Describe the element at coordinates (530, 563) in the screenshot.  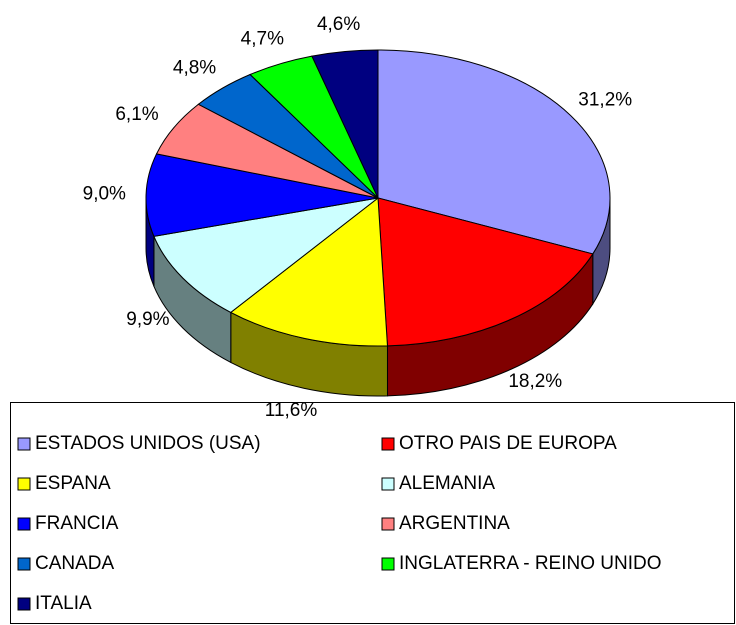
I see `legend-label: INGLATERRA - REINO UNIDO` at that location.